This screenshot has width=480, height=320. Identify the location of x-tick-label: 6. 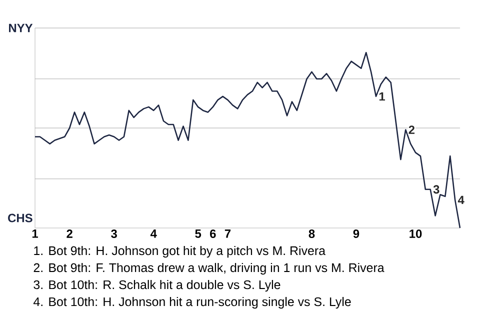
(213, 234).